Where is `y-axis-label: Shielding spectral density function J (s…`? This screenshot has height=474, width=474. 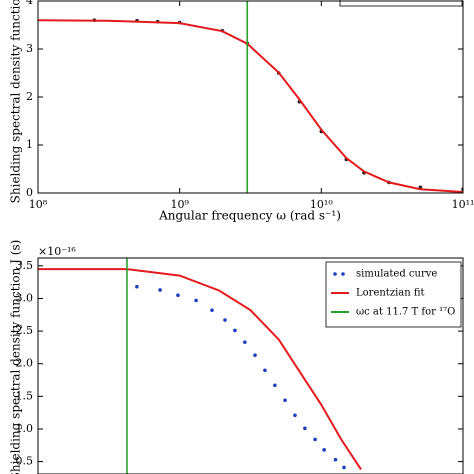
y-axis-label: Shielding spectral density function J (s… is located at coordinates (16, 357).